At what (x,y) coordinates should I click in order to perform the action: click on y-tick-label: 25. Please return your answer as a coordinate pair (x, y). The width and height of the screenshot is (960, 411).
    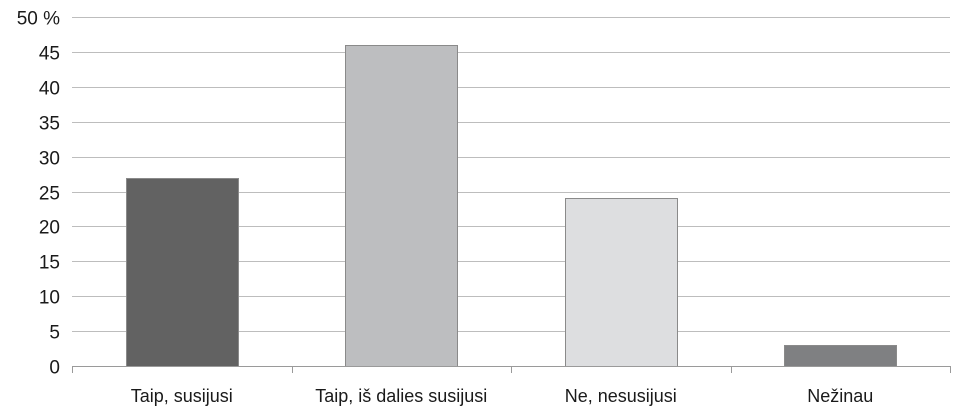
    Looking at the image, I should click on (49, 194).